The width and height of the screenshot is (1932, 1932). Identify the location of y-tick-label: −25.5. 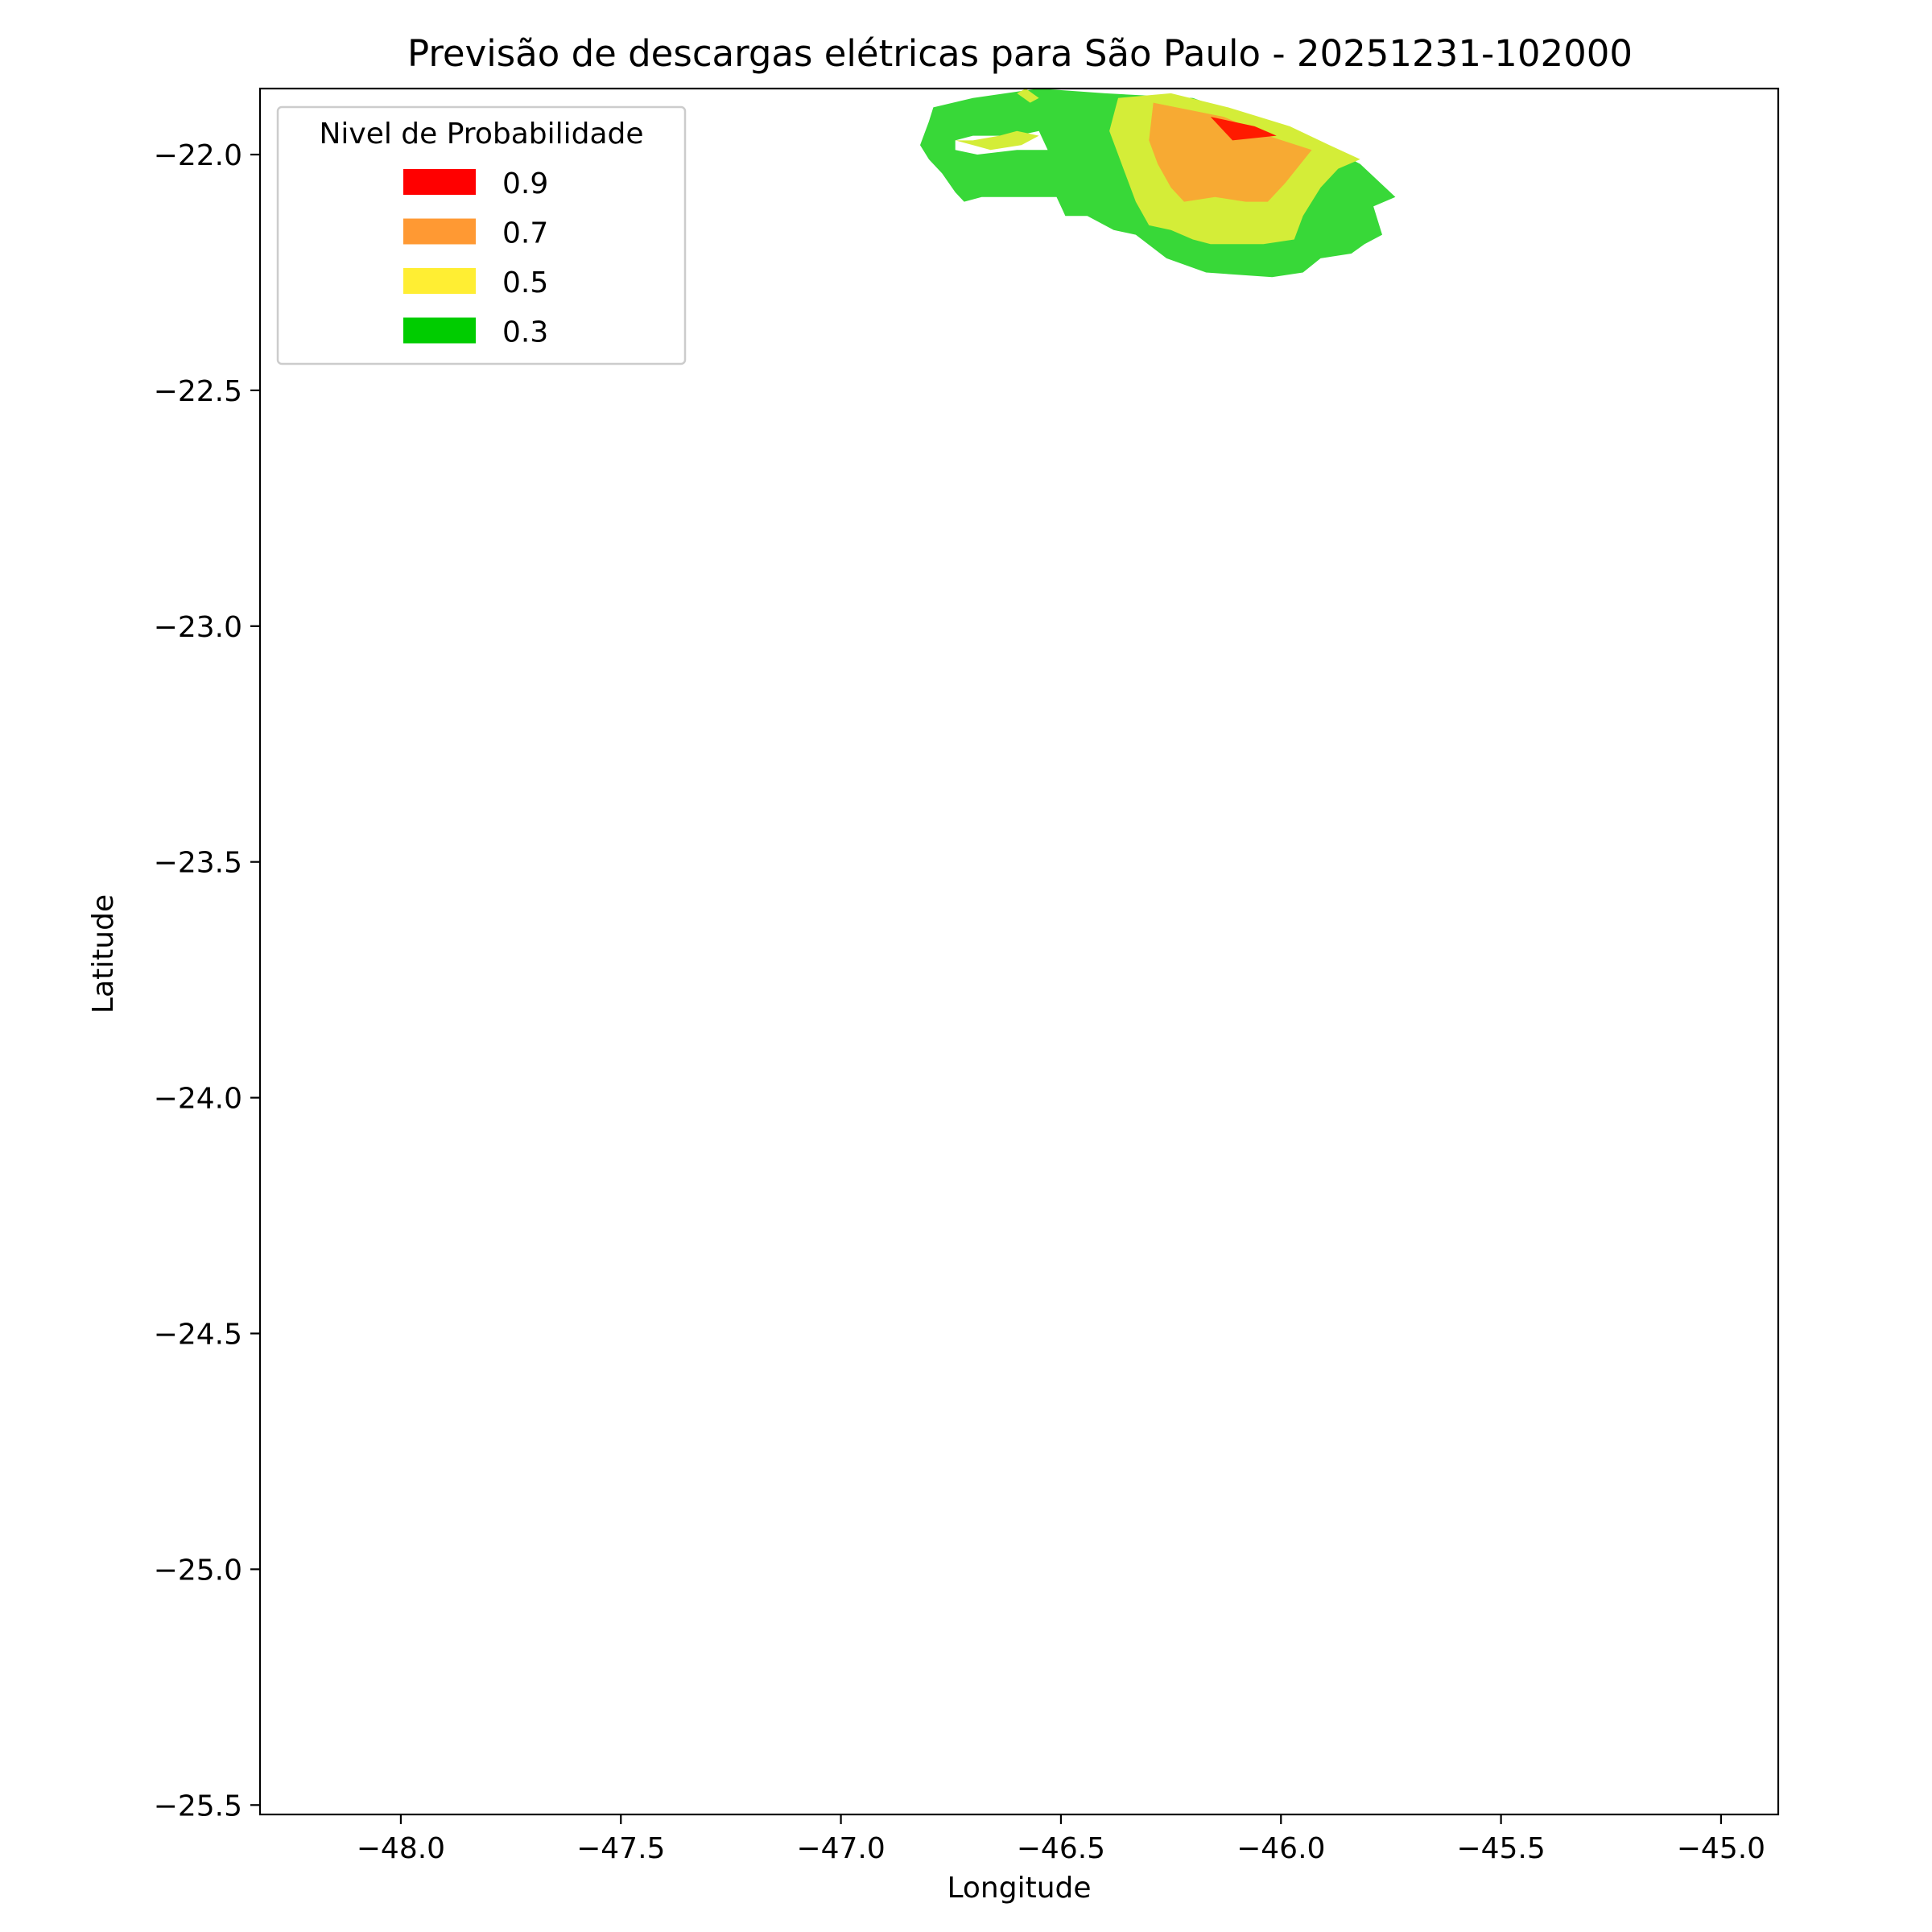
(198, 1806).